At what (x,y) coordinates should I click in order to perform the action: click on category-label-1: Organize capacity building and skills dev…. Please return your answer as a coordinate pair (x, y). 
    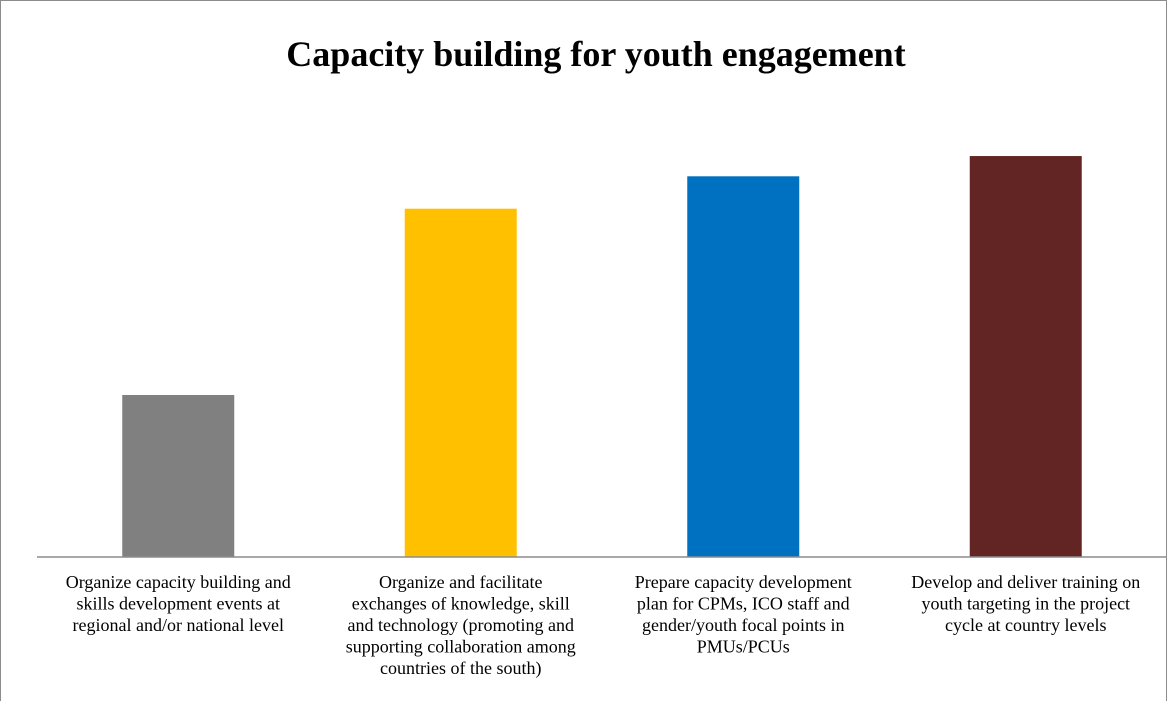
    Looking at the image, I should click on (178, 603).